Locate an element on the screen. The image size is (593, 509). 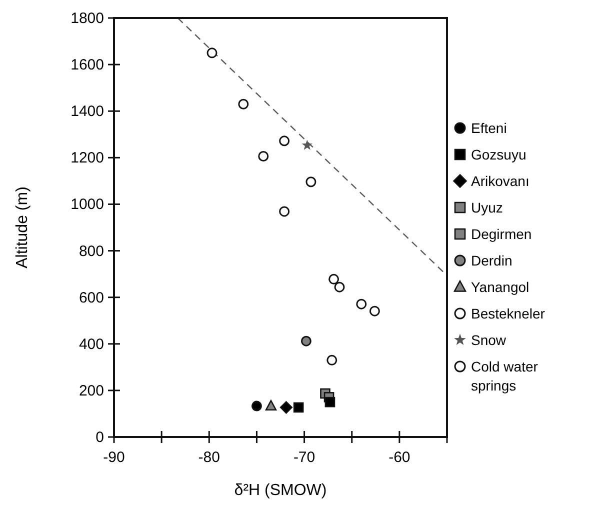
legend-label: Degirmen is located at coordinates (501, 234).